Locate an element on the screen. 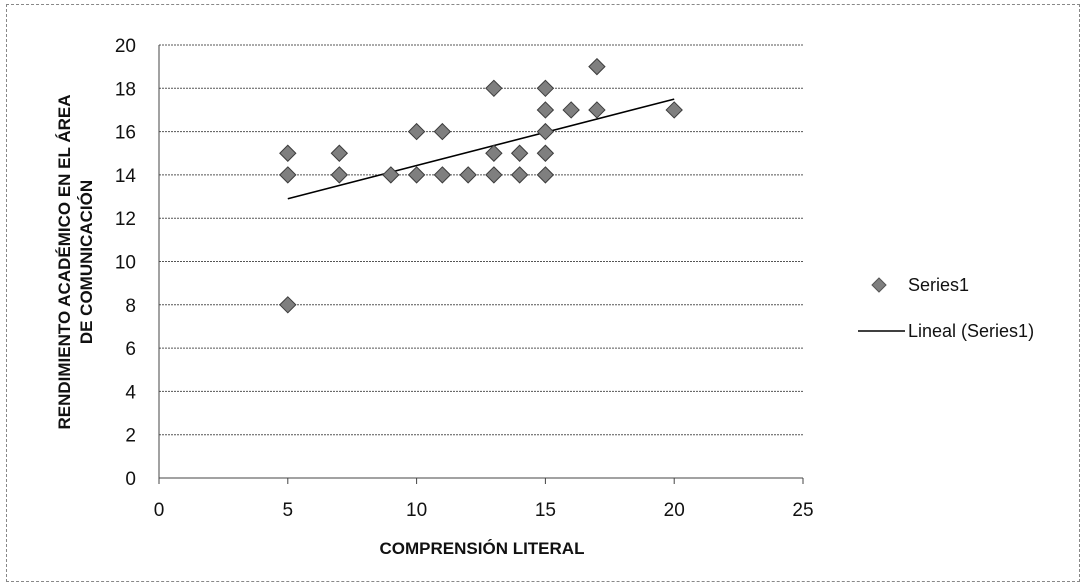  y-tick-label-4: 4 is located at coordinates (130, 392).